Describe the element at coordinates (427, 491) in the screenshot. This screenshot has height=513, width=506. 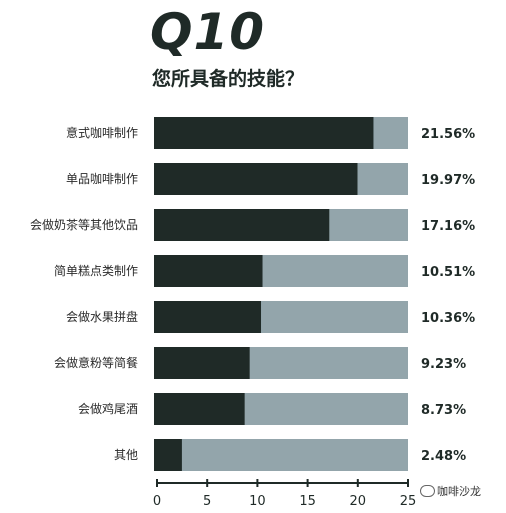
I see `wechat-icon` at that location.